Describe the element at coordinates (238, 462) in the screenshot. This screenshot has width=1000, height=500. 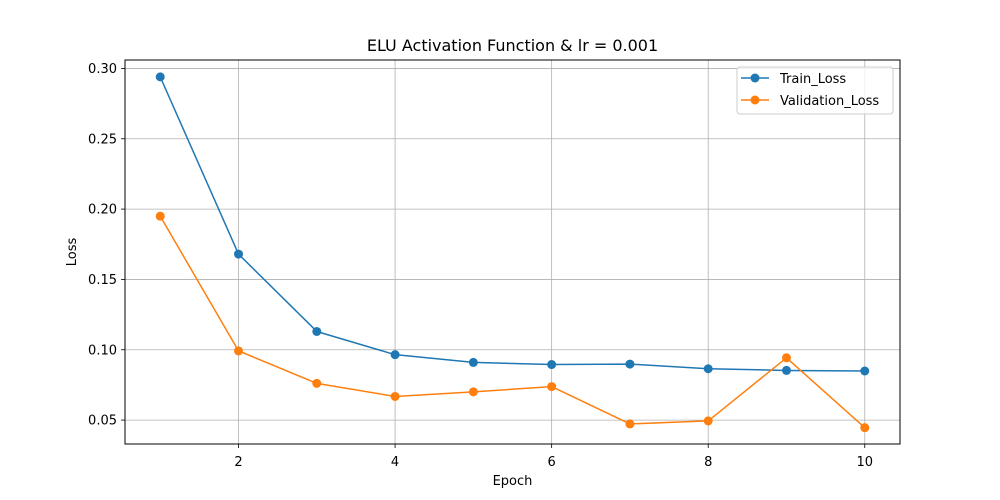
I see `x-tick-label: 2` at that location.